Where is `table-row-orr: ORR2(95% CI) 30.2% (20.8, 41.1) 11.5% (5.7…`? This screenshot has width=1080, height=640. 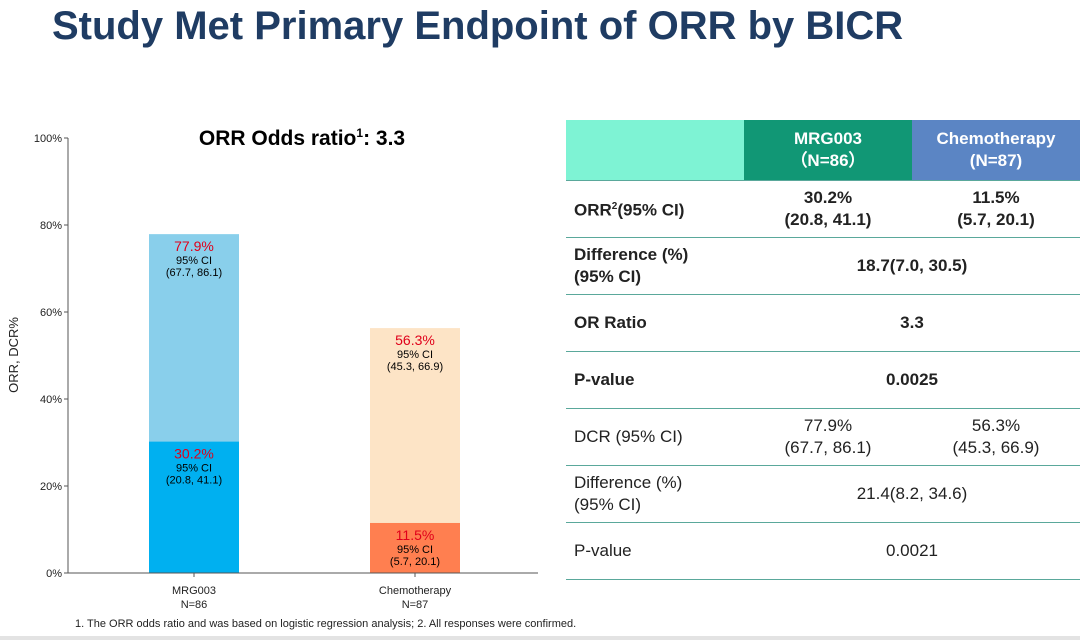 table-row-orr: ORR2(95% CI) 30.2% (20.8, 41.1) 11.5% (5.7… is located at coordinates (823, 208).